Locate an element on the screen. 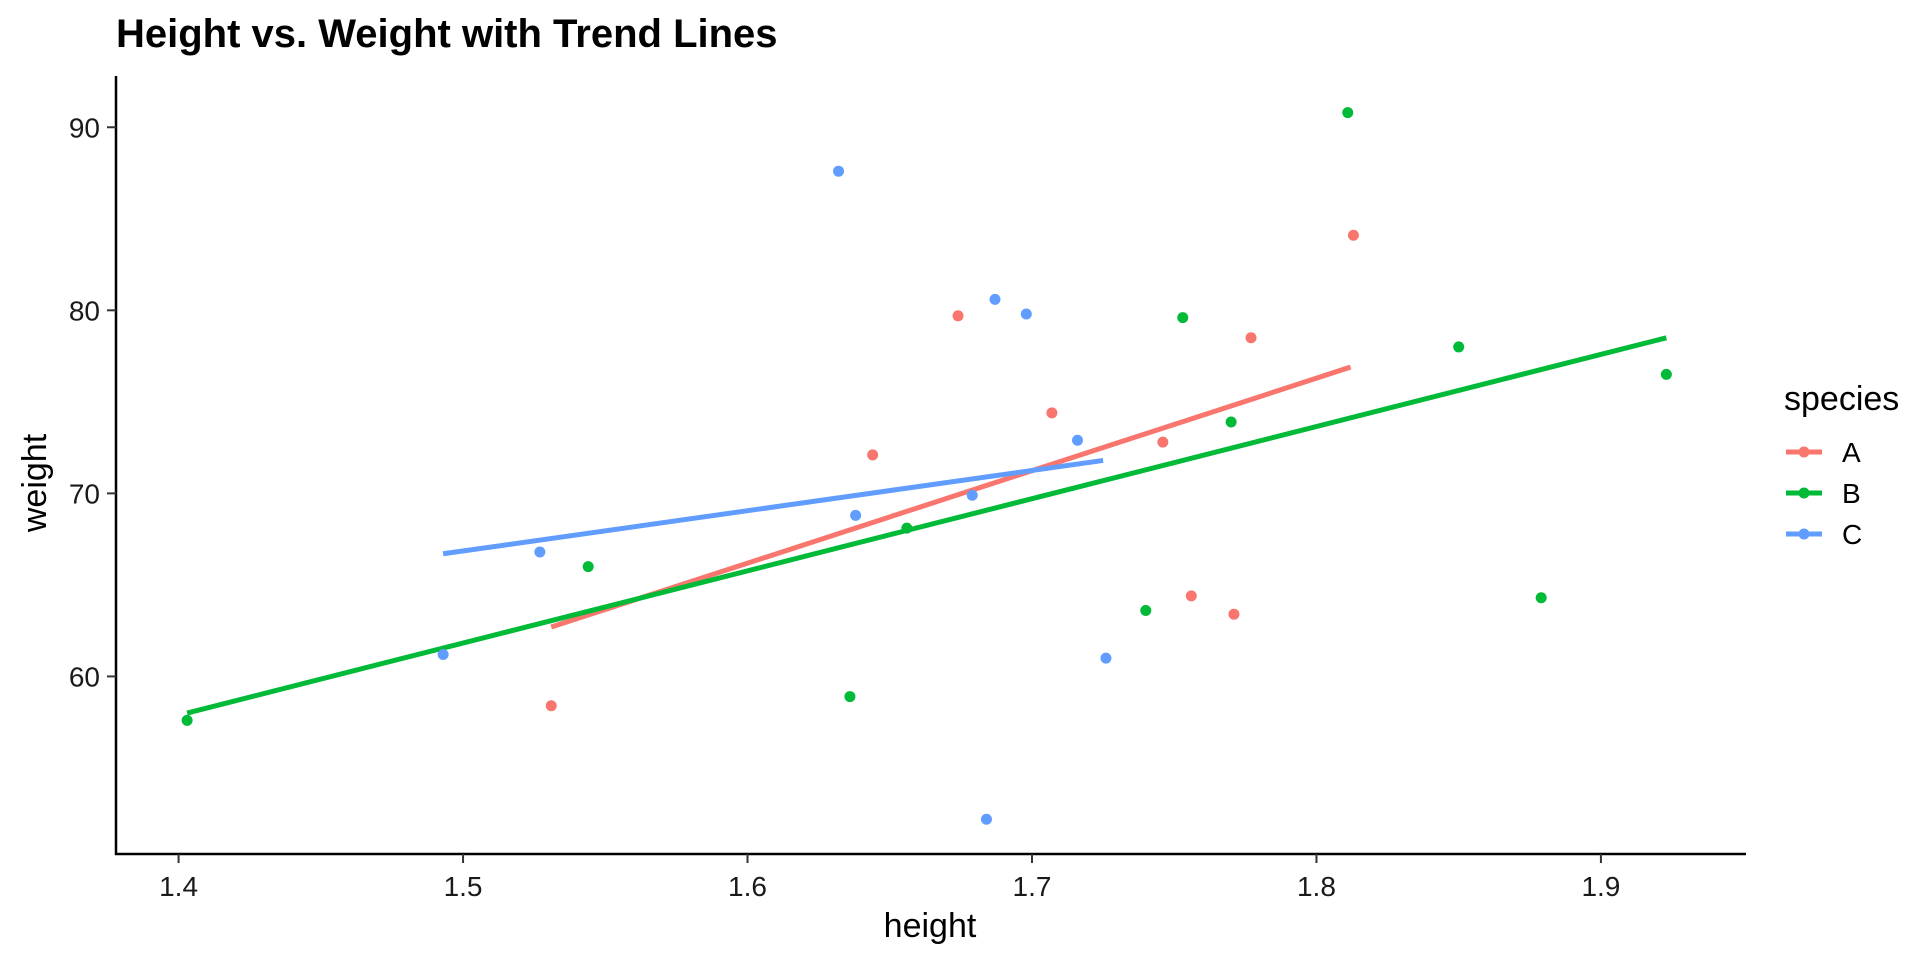 The height and width of the screenshot is (960, 1920). legend-item-a: A is located at coordinates (1823, 452).